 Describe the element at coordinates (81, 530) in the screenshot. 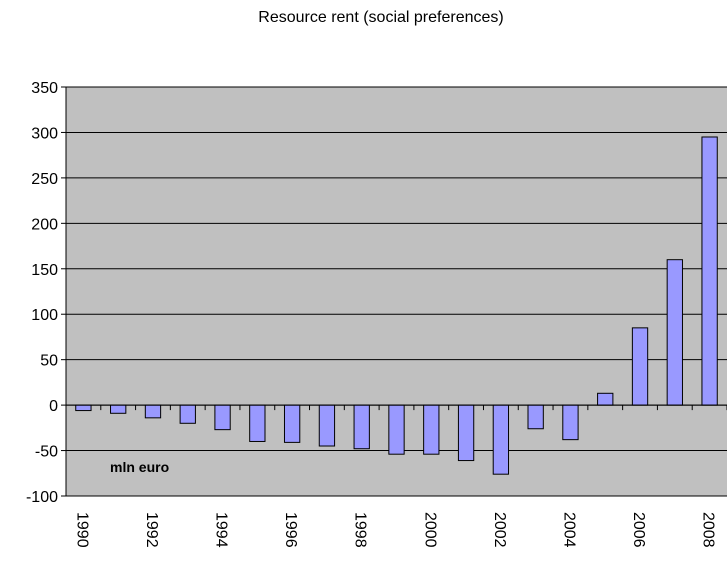

I see `x-tick-label: 1990` at that location.